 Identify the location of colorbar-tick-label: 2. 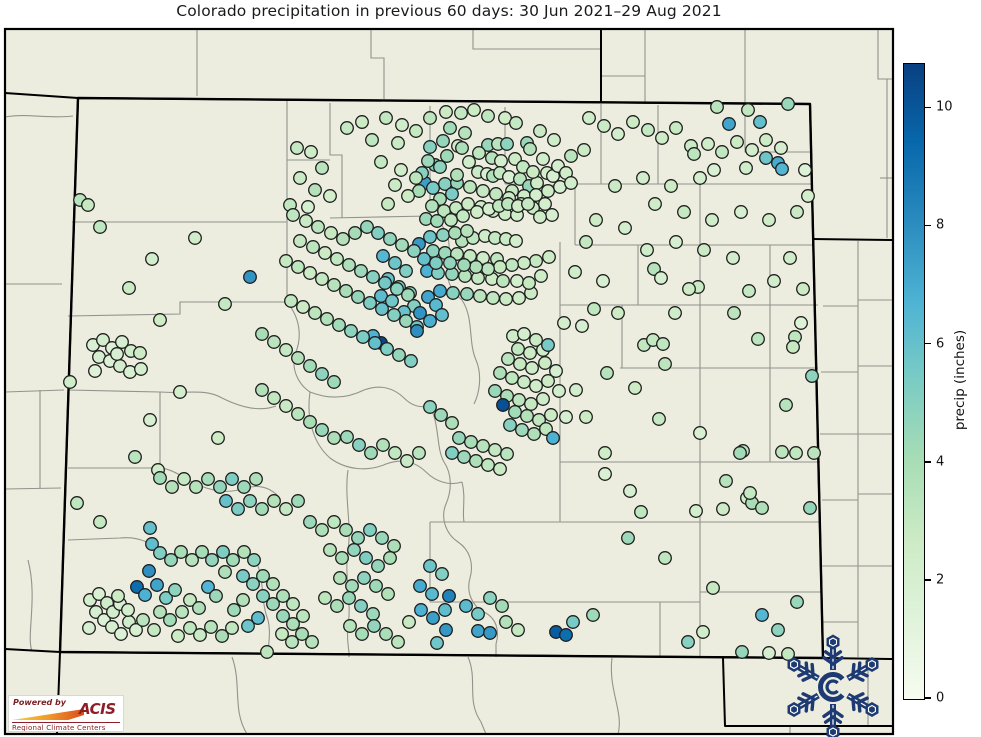
(940, 580).